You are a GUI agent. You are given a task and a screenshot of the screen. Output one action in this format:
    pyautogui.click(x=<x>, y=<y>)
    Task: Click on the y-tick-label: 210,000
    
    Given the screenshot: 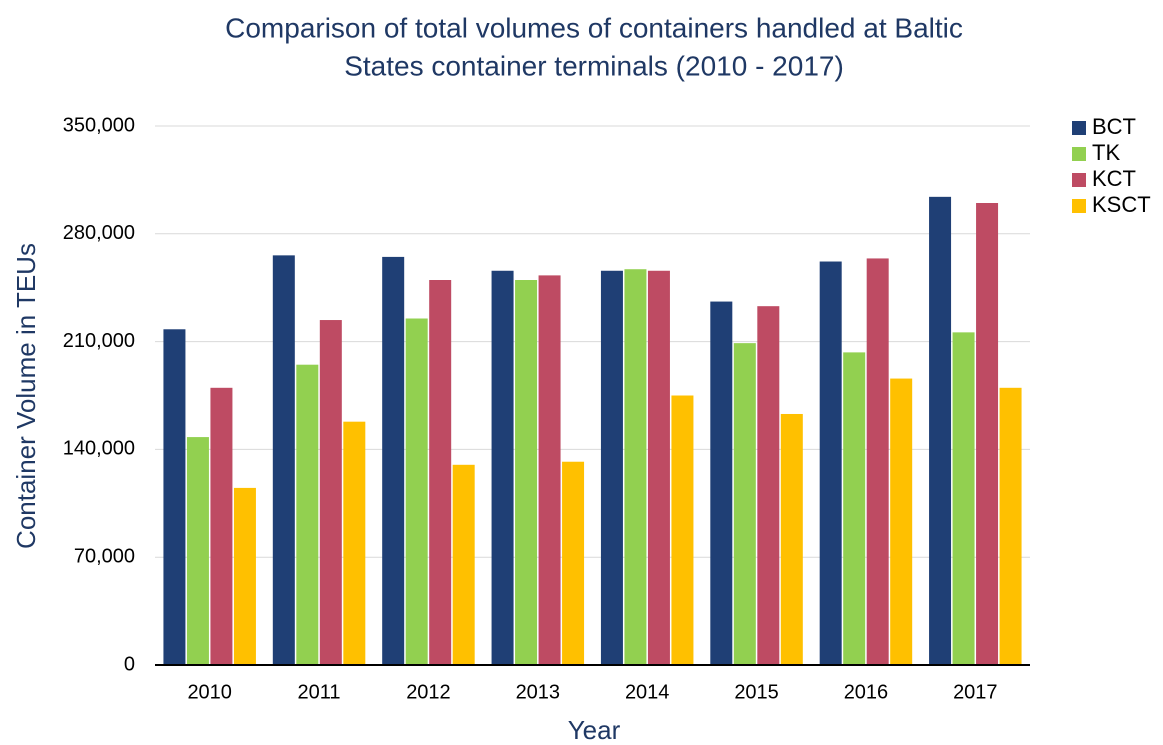 What is the action you would take?
    pyautogui.click(x=99, y=341)
    